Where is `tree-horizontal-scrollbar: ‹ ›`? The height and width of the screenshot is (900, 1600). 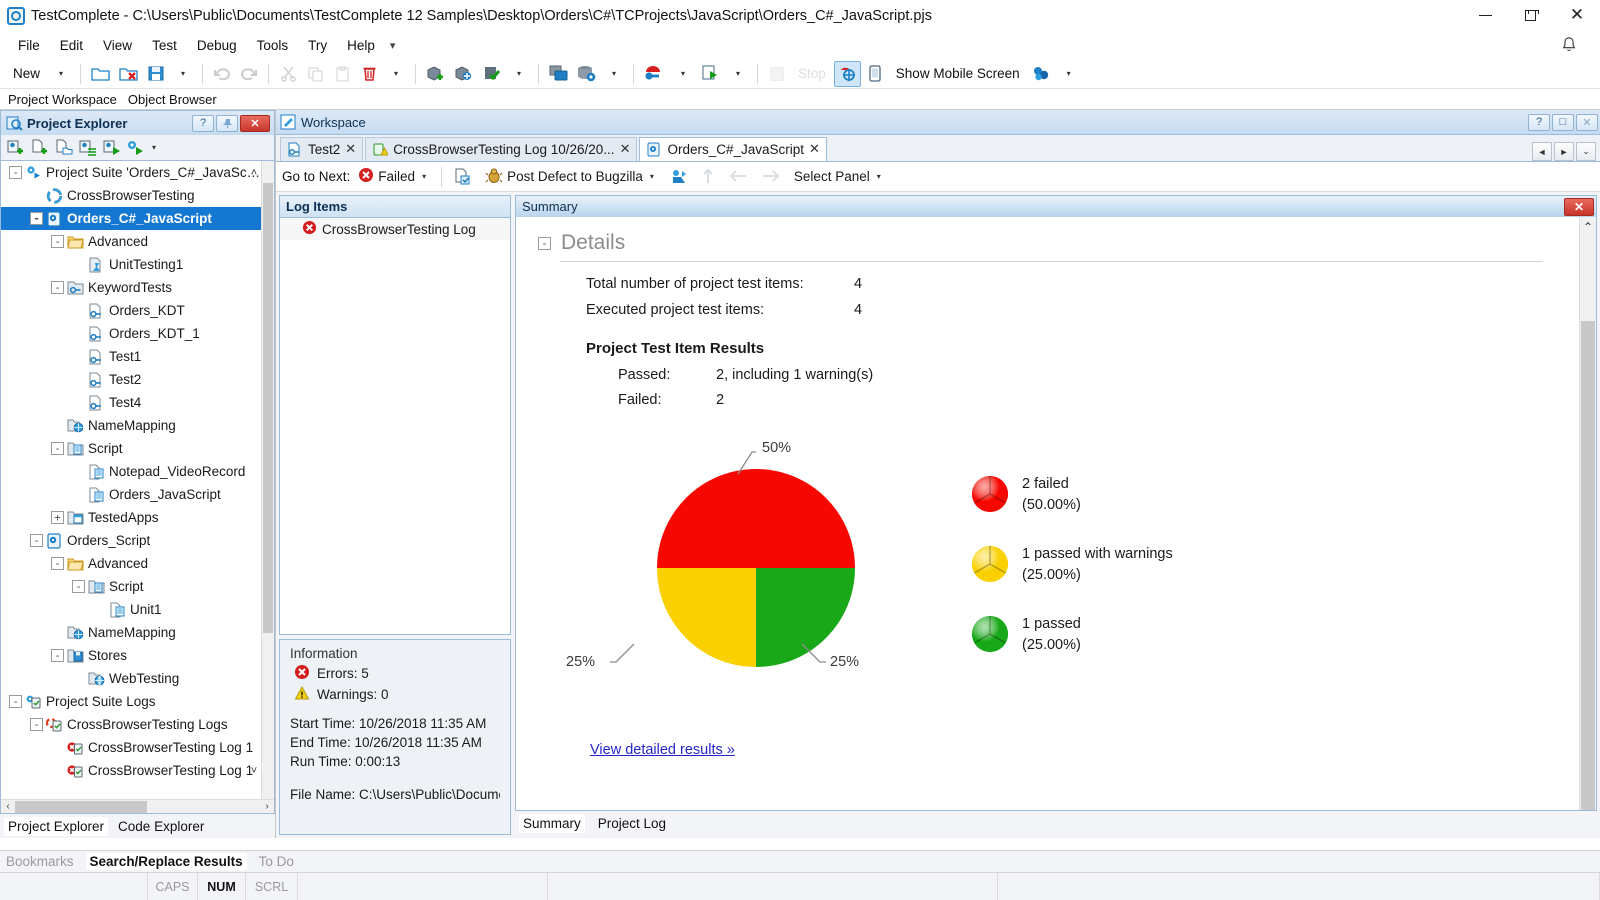 tree-horizontal-scrollbar: ‹ › is located at coordinates (137, 806).